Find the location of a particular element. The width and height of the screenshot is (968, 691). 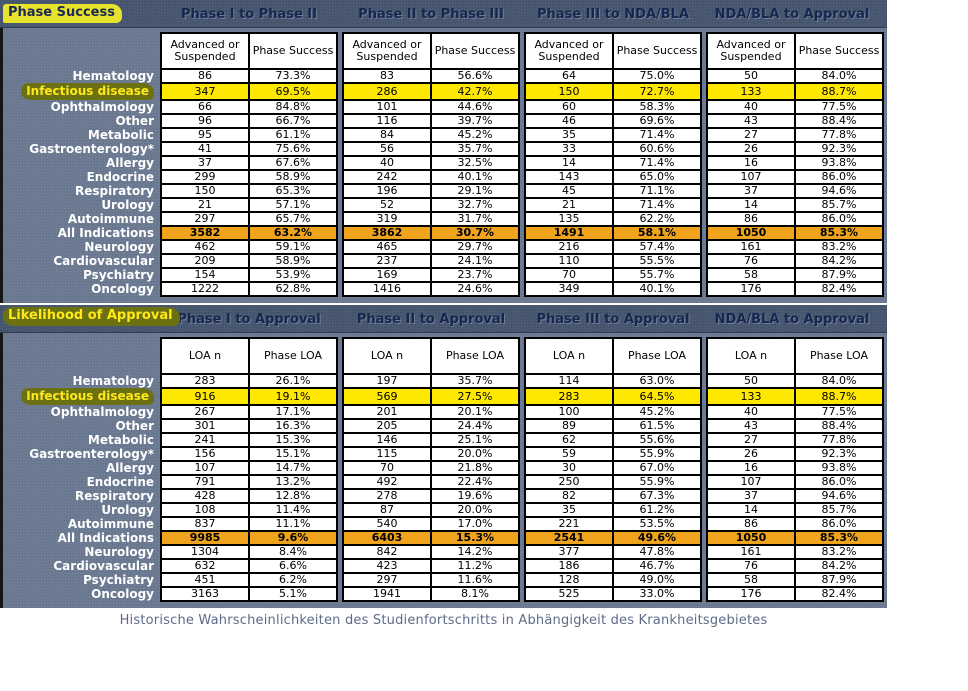

table-row: Other 96 66.7% 116 39.7% 46 69.6% 43 88.4% is located at coordinates (445, 121).